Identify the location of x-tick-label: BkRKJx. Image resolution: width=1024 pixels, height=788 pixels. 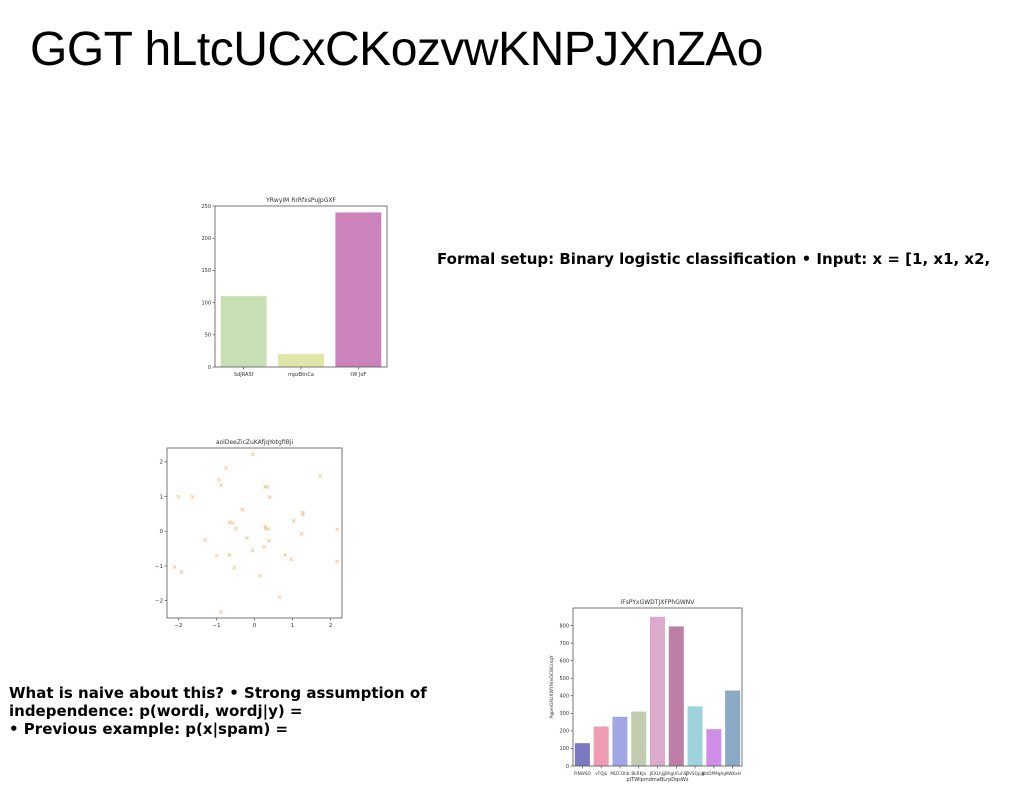
(638, 773).